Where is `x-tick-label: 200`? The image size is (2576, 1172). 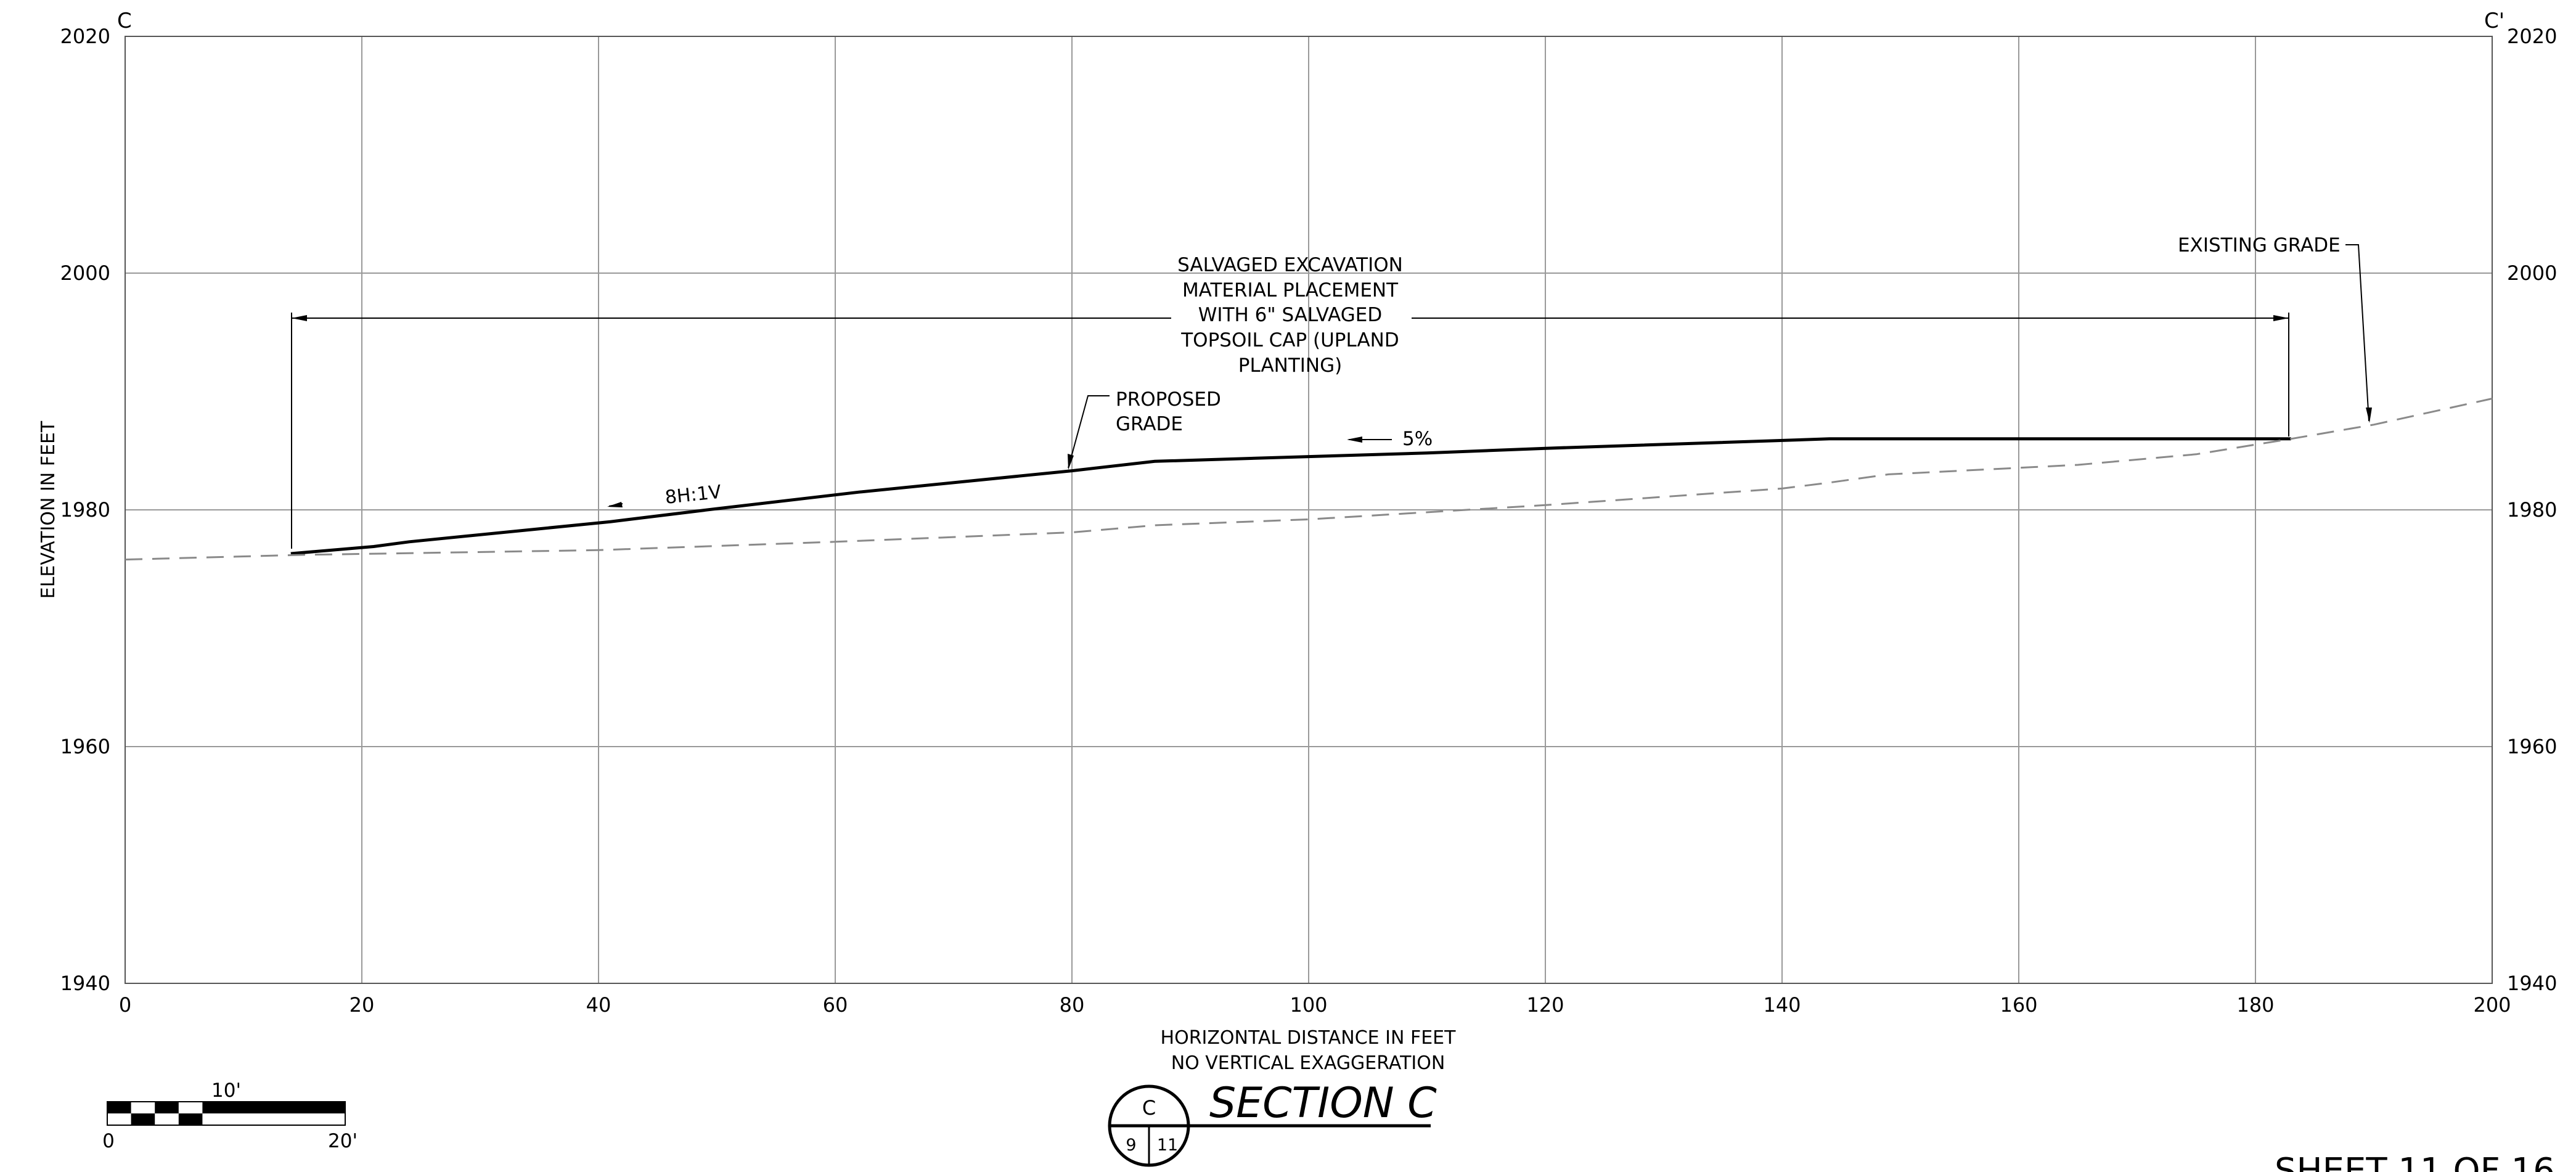
x-tick-label: 200 is located at coordinates (2492, 1005).